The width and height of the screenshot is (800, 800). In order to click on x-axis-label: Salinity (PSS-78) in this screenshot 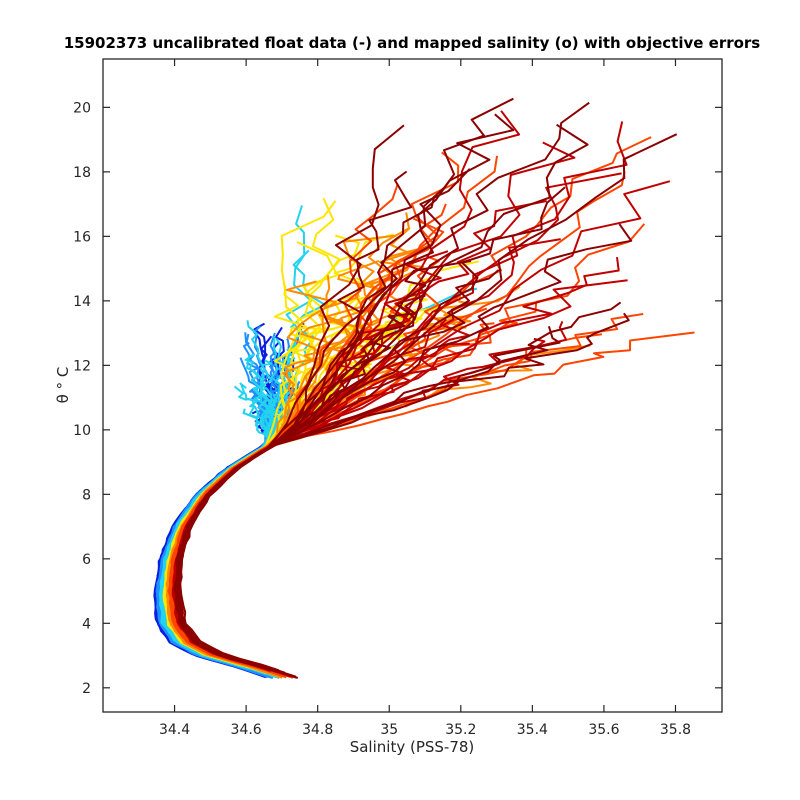, I will do `click(412, 747)`.